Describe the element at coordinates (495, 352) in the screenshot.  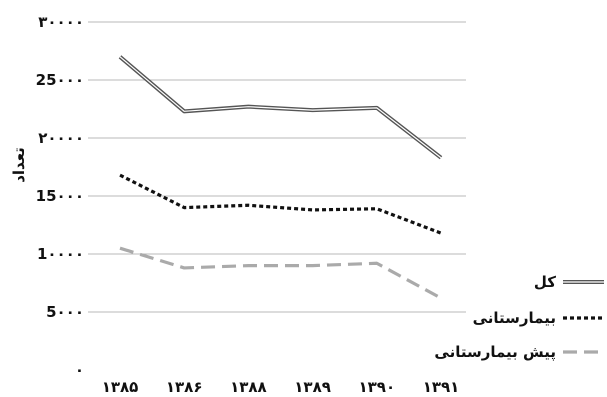
I see `legend-label-2: پیش بیمارستانی` at that location.